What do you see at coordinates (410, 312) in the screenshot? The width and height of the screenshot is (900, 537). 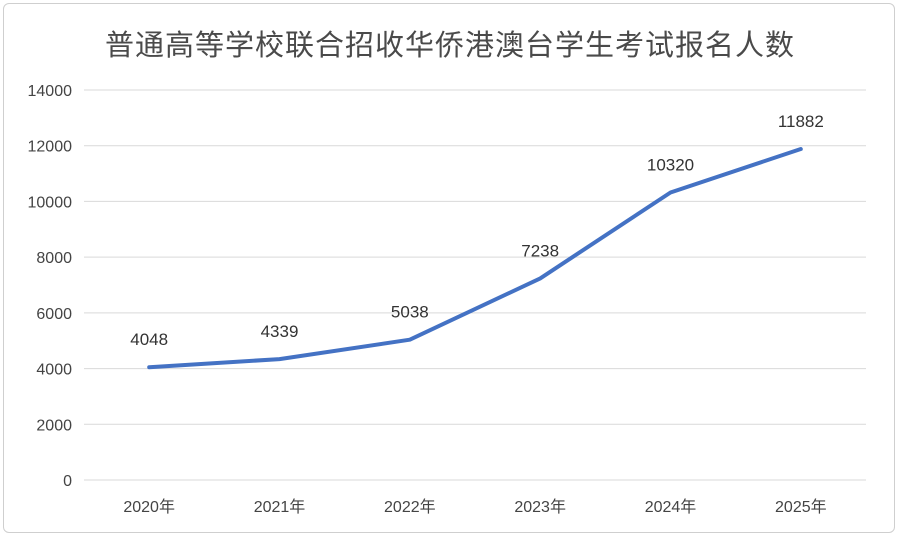 I see `data-label: 5038` at bounding box center [410, 312].